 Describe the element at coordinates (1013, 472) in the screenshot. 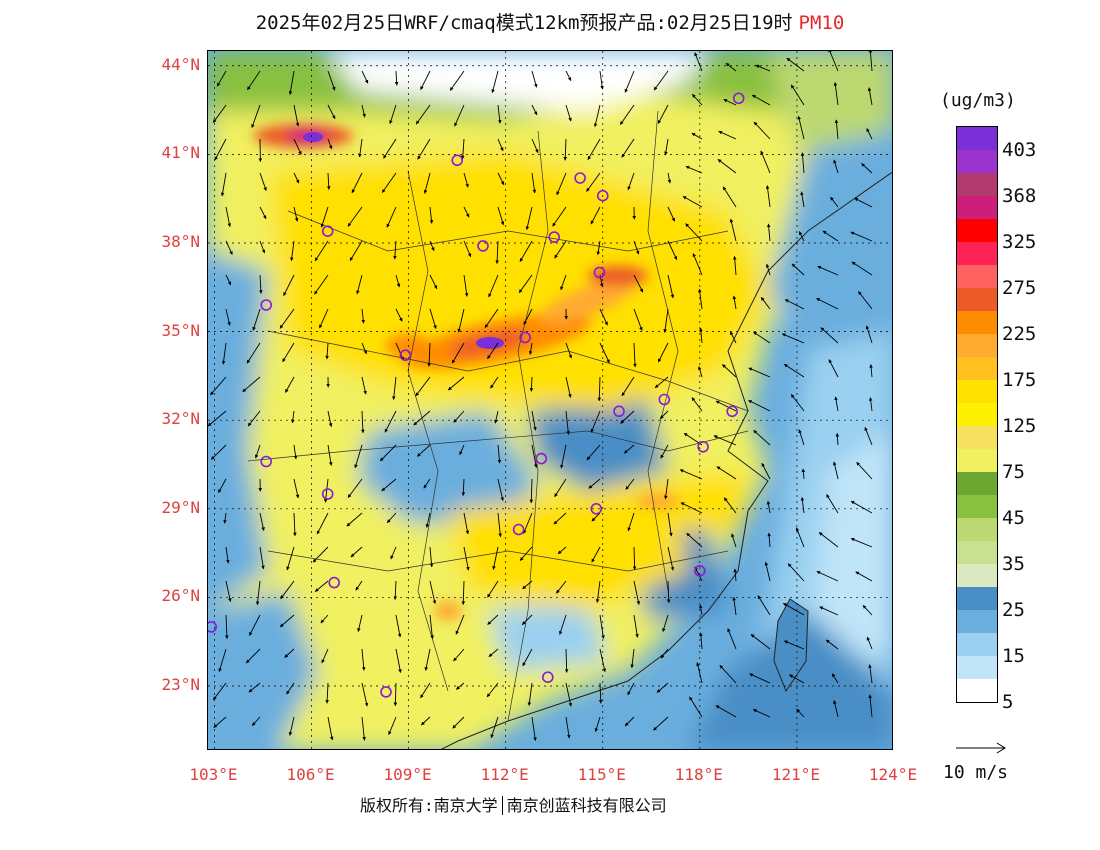

I see `legend-label-75: 75` at that location.